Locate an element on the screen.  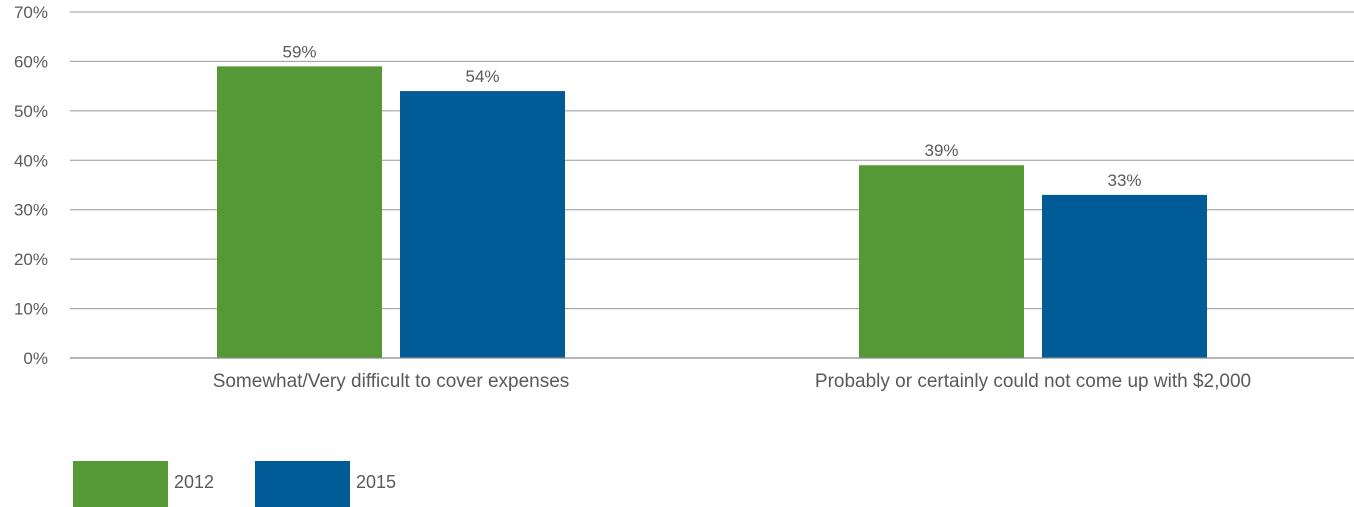
legend-swatch-2012 is located at coordinates (120, 484).